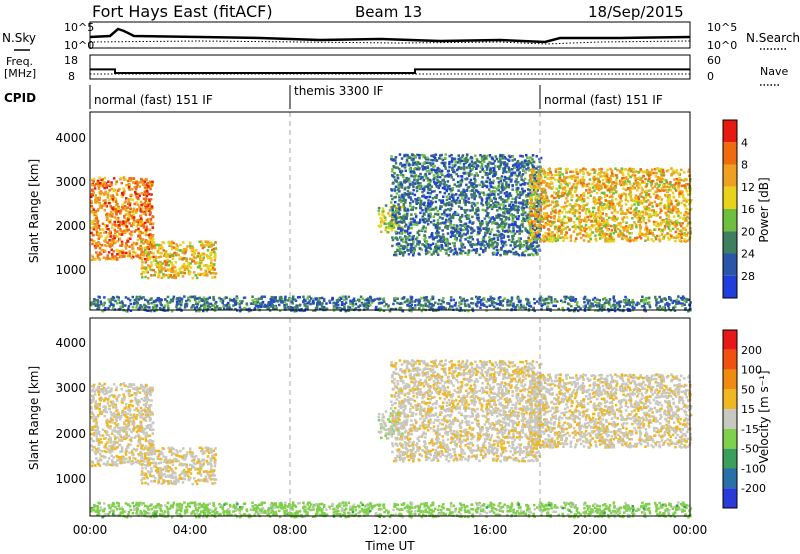 This screenshot has height=554, width=800. What do you see at coordinates (710, 76) in the screenshot?
I see `nave-tick-bottom: 0` at bounding box center [710, 76].